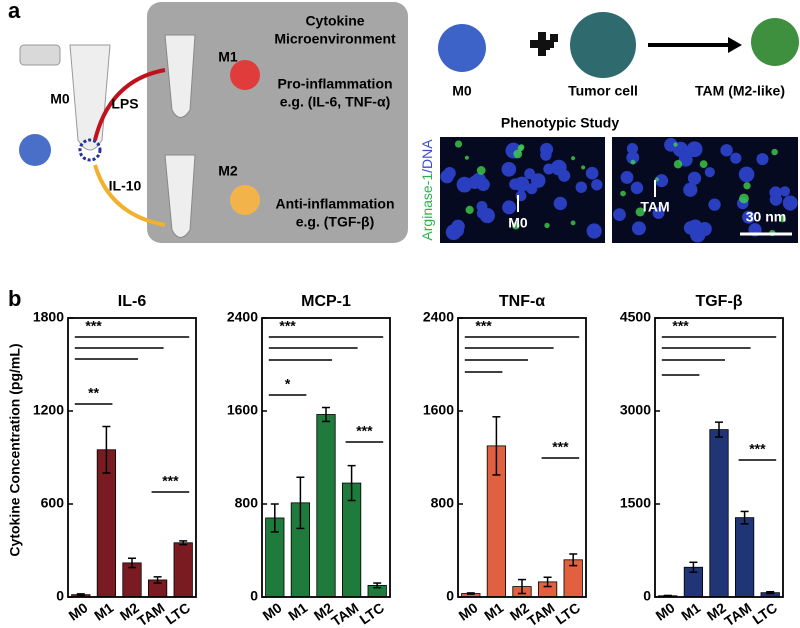  What do you see at coordinates (53, 503) in the screenshot?
I see `y-tick-label: 600` at bounding box center [53, 503].